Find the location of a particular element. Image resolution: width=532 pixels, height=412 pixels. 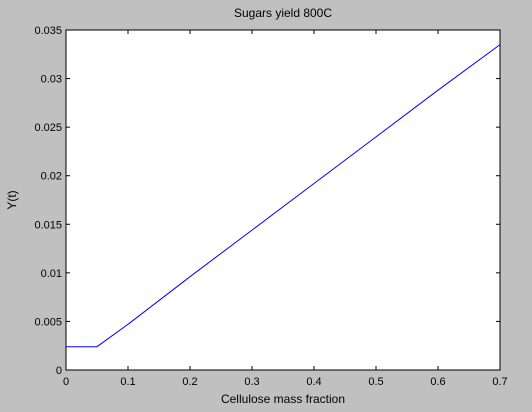

y-tick-label: 0.01 is located at coordinates (51, 274).